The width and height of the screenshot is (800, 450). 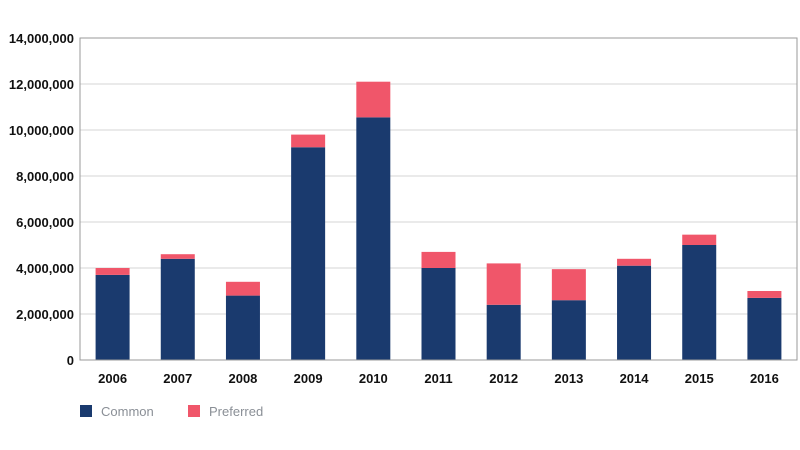 I want to click on bar-common-2010, so click(x=373, y=238).